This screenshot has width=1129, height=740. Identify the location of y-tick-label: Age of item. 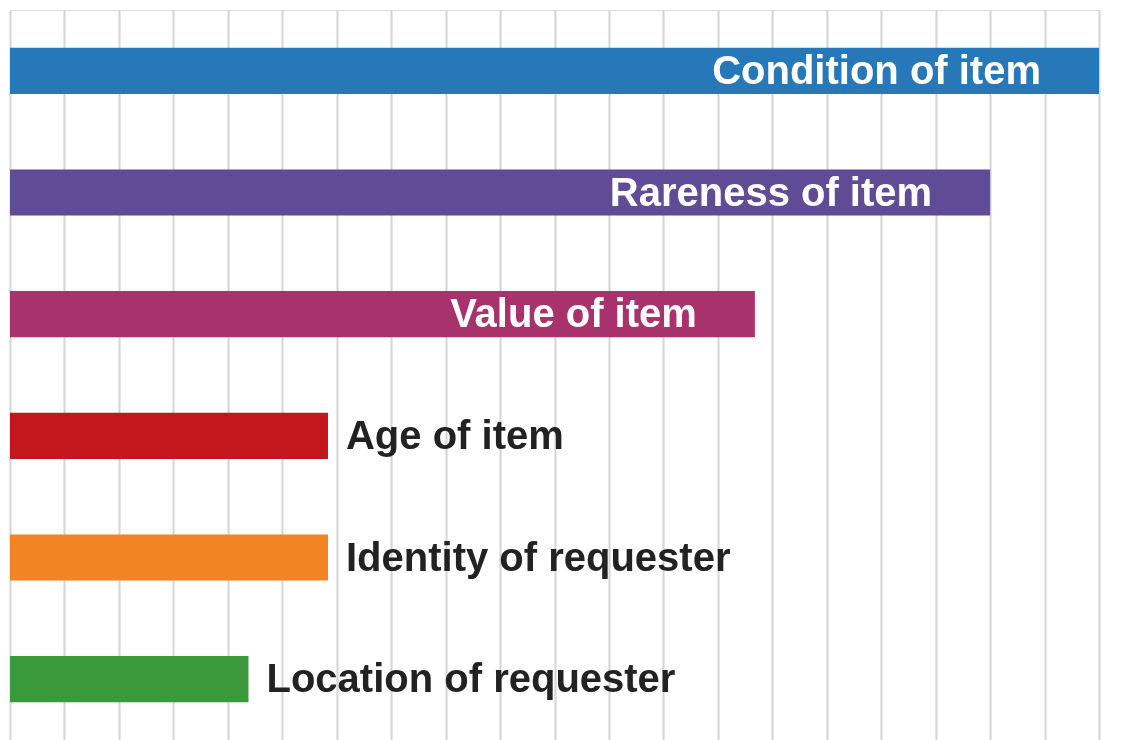
(454, 434).